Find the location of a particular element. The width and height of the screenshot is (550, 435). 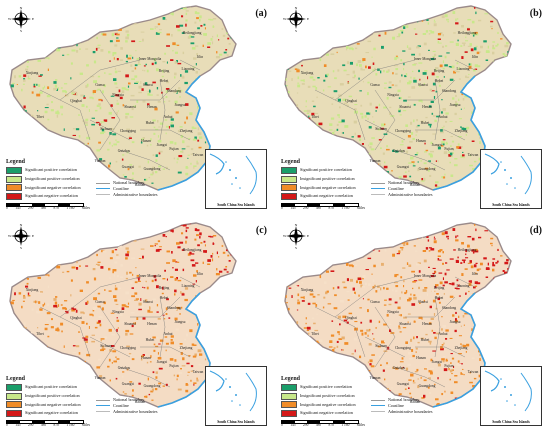

province-label: Guangdong is located at coordinates (427, 169).